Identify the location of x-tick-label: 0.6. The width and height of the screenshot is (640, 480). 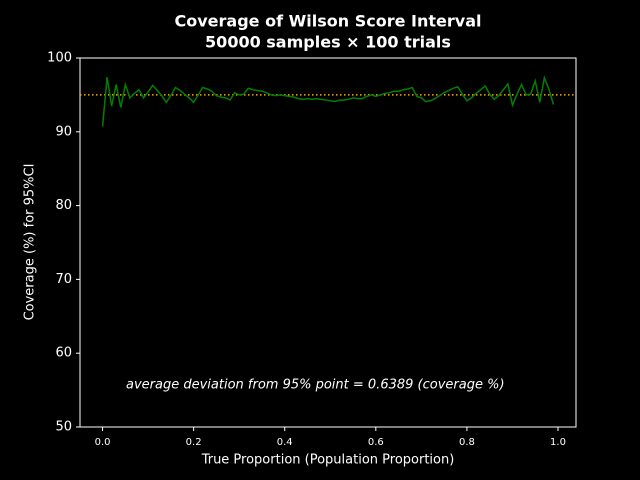
(376, 442).